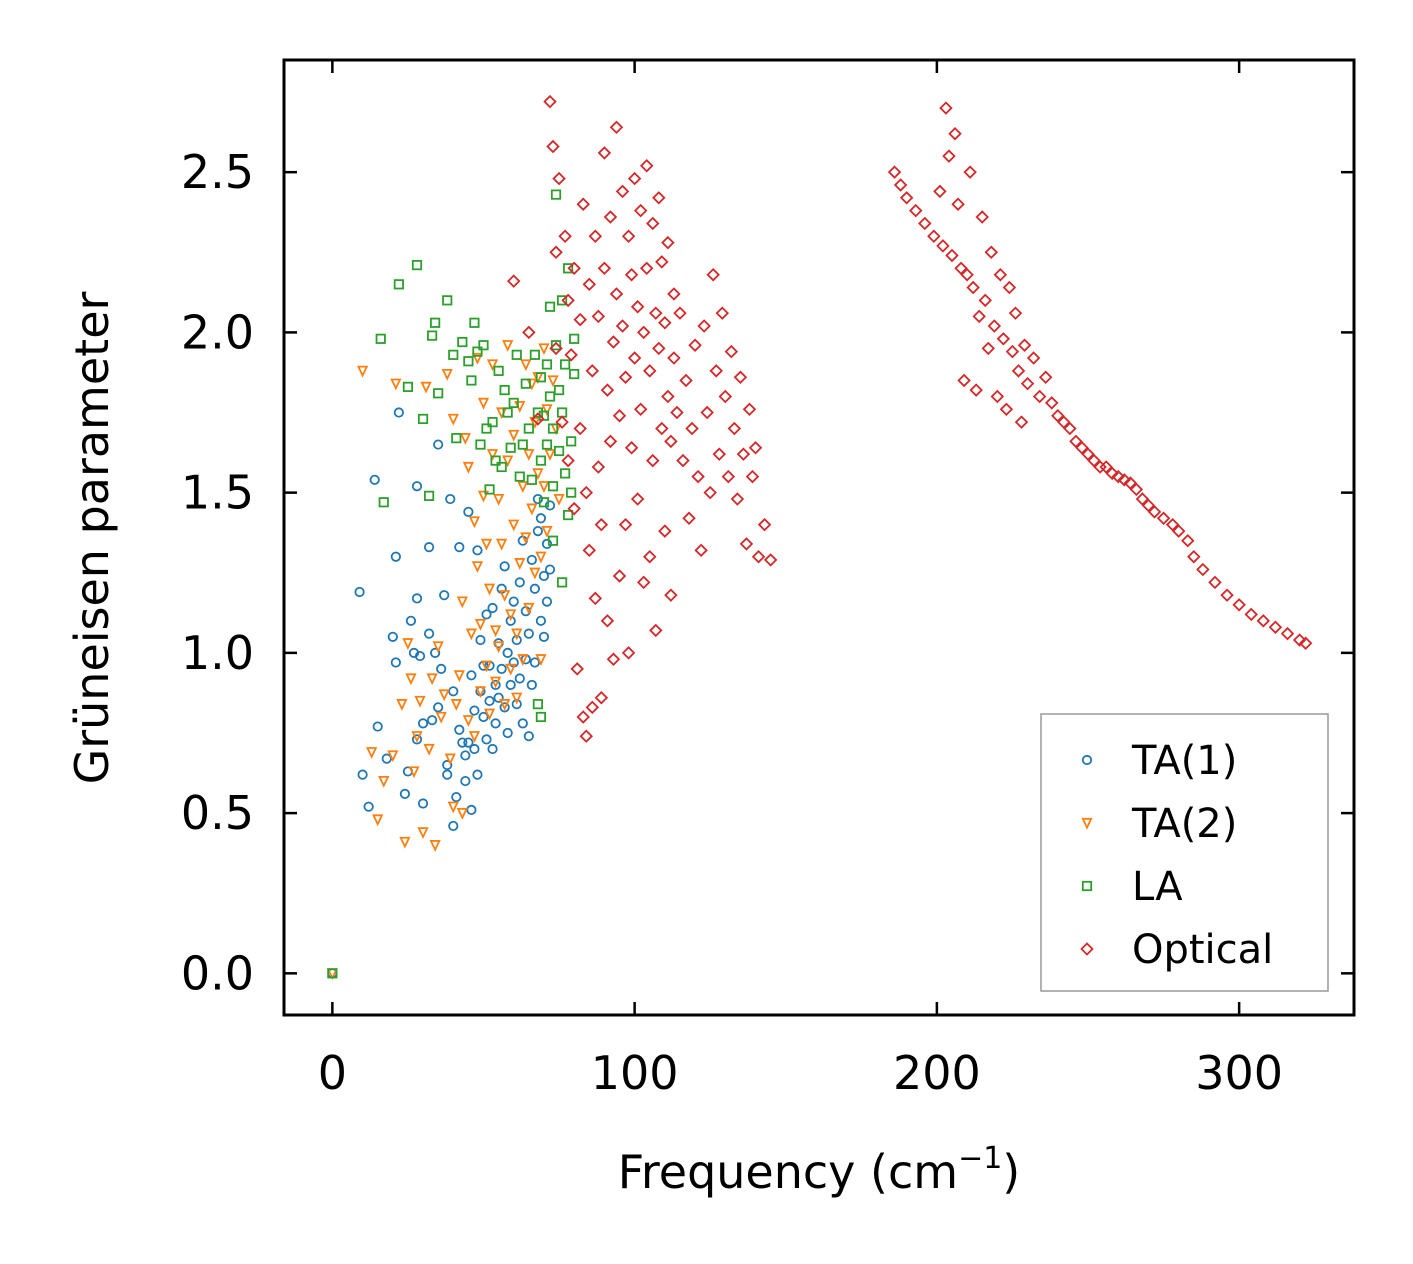 The width and height of the screenshot is (1413, 1264). What do you see at coordinates (1202, 950) in the screenshot?
I see `legend-label-optical: Optical` at bounding box center [1202, 950].